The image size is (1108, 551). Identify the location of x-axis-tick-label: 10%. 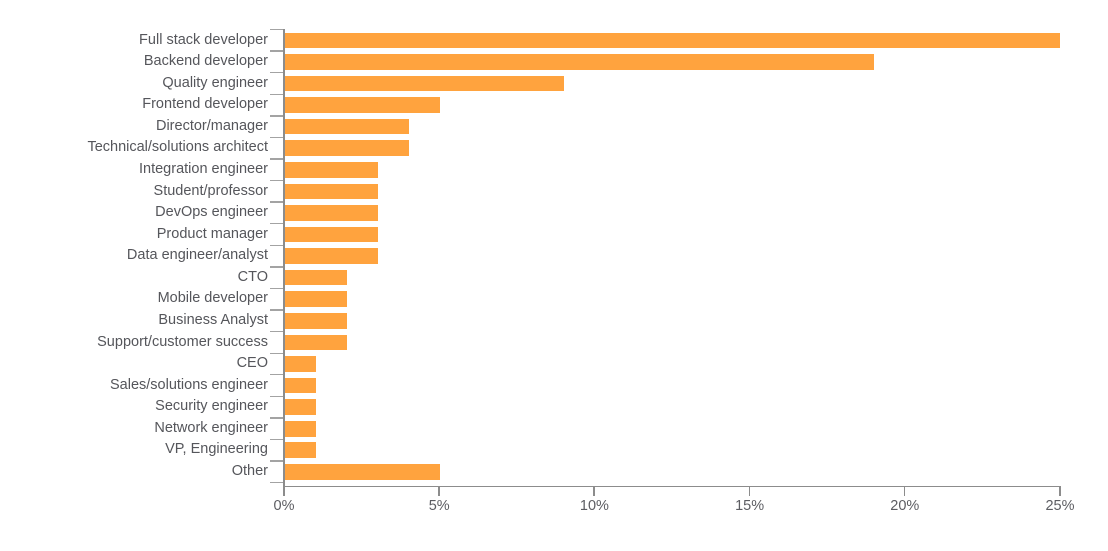
(594, 506).